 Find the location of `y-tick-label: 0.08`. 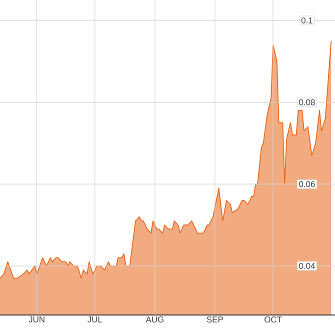

y-tick-label: 0.08 is located at coordinates (307, 102).